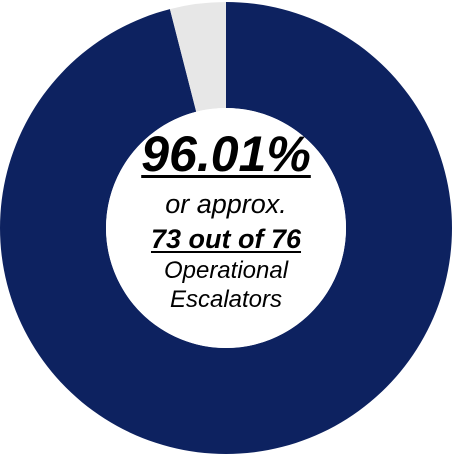 Image resolution: width=452 pixels, height=455 pixels. What do you see at coordinates (226, 154) in the screenshot?
I see `percent-value: 96.01%` at bounding box center [226, 154].